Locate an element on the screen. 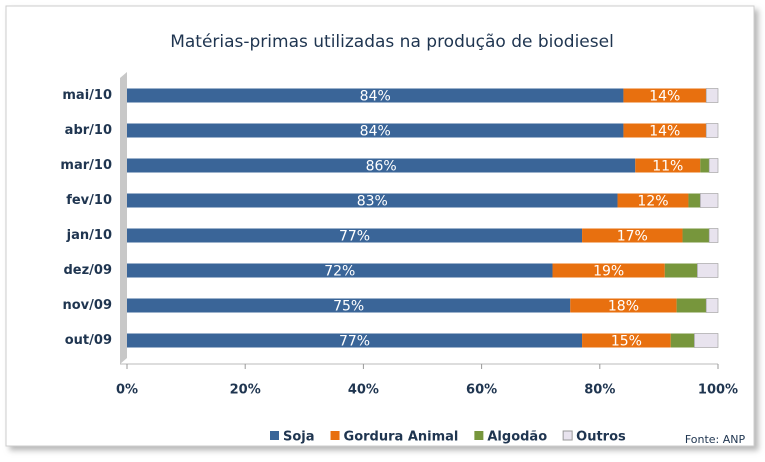 Image resolution: width=765 pixels, height=462 pixels. data-label: 17% is located at coordinates (632, 237).